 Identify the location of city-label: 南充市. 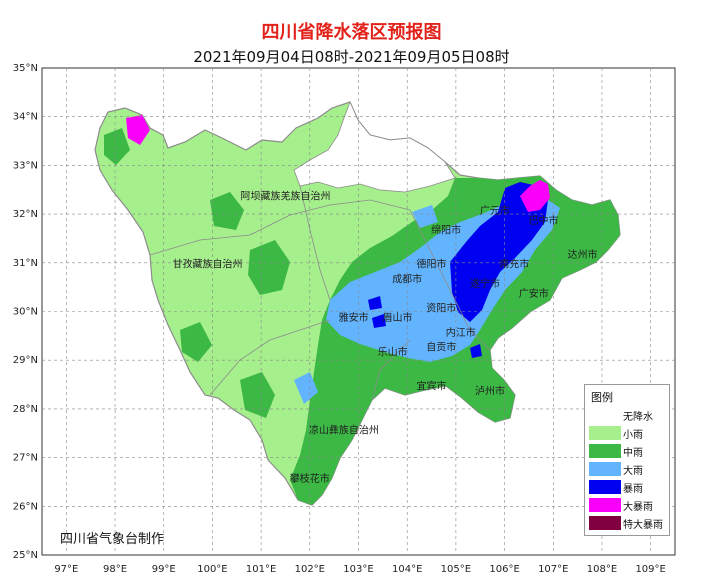
(514, 264).